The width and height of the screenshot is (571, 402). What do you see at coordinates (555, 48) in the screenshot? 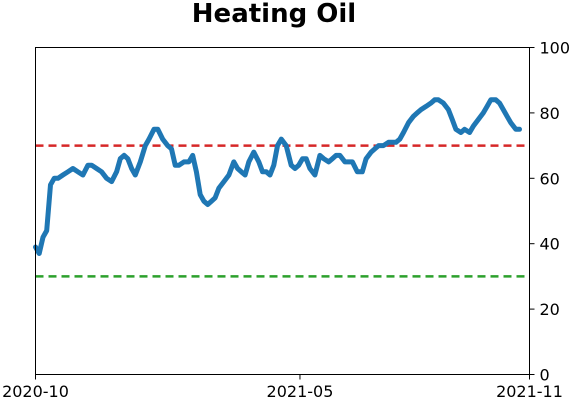
I see `y-tick-label: 100` at bounding box center [555, 48].